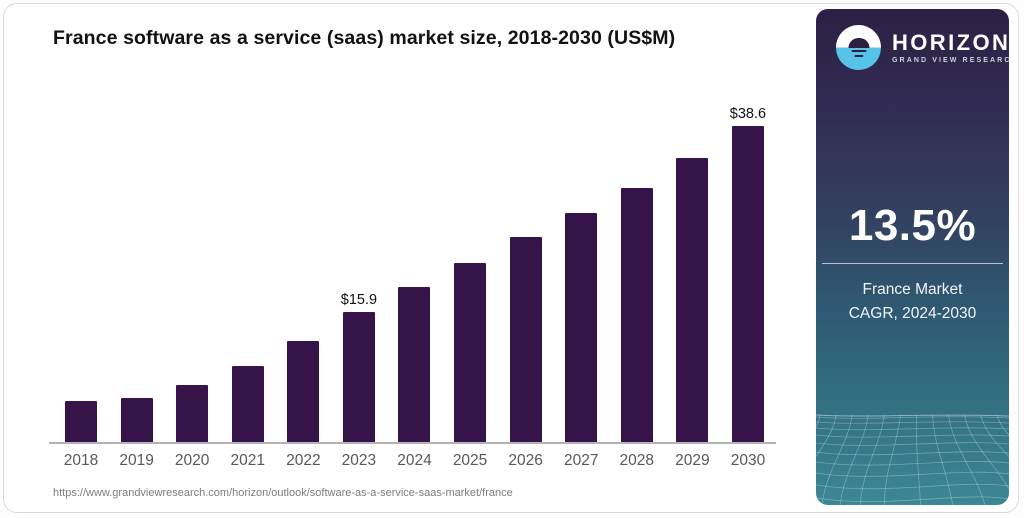 This screenshot has height=518, width=1024. What do you see at coordinates (748, 114) in the screenshot?
I see `bar-value-label: $38.6` at bounding box center [748, 114].